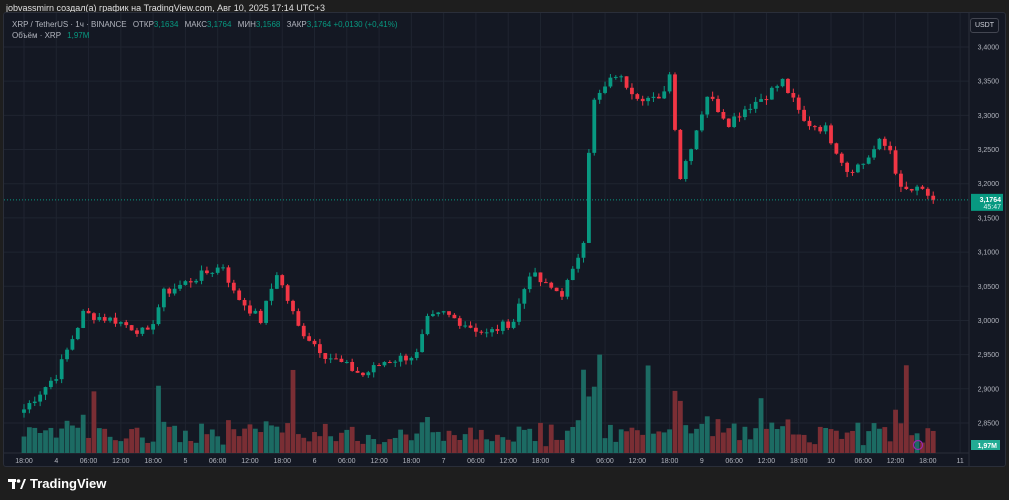 This screenshot has height=500, width=1009. Describe the element at coordinates (989, 321) in the screenshot. I see `price-tick-label: 3,0000` at that location.